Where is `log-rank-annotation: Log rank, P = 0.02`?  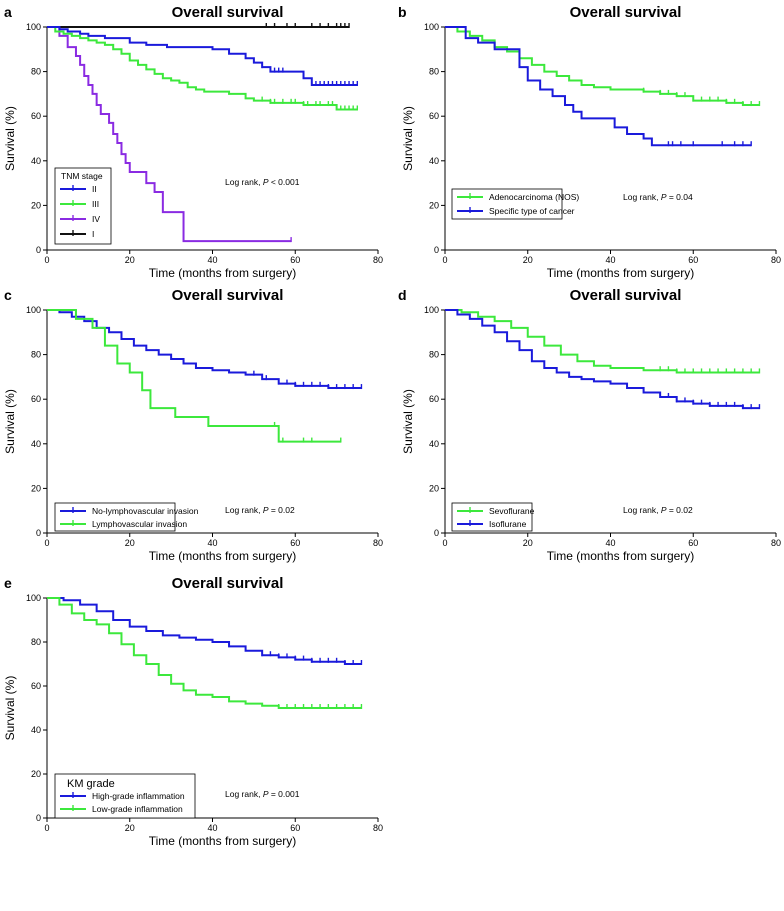 log-rank-annotation: Log rank, P = 0.02 is located at coordinates (658, 510).